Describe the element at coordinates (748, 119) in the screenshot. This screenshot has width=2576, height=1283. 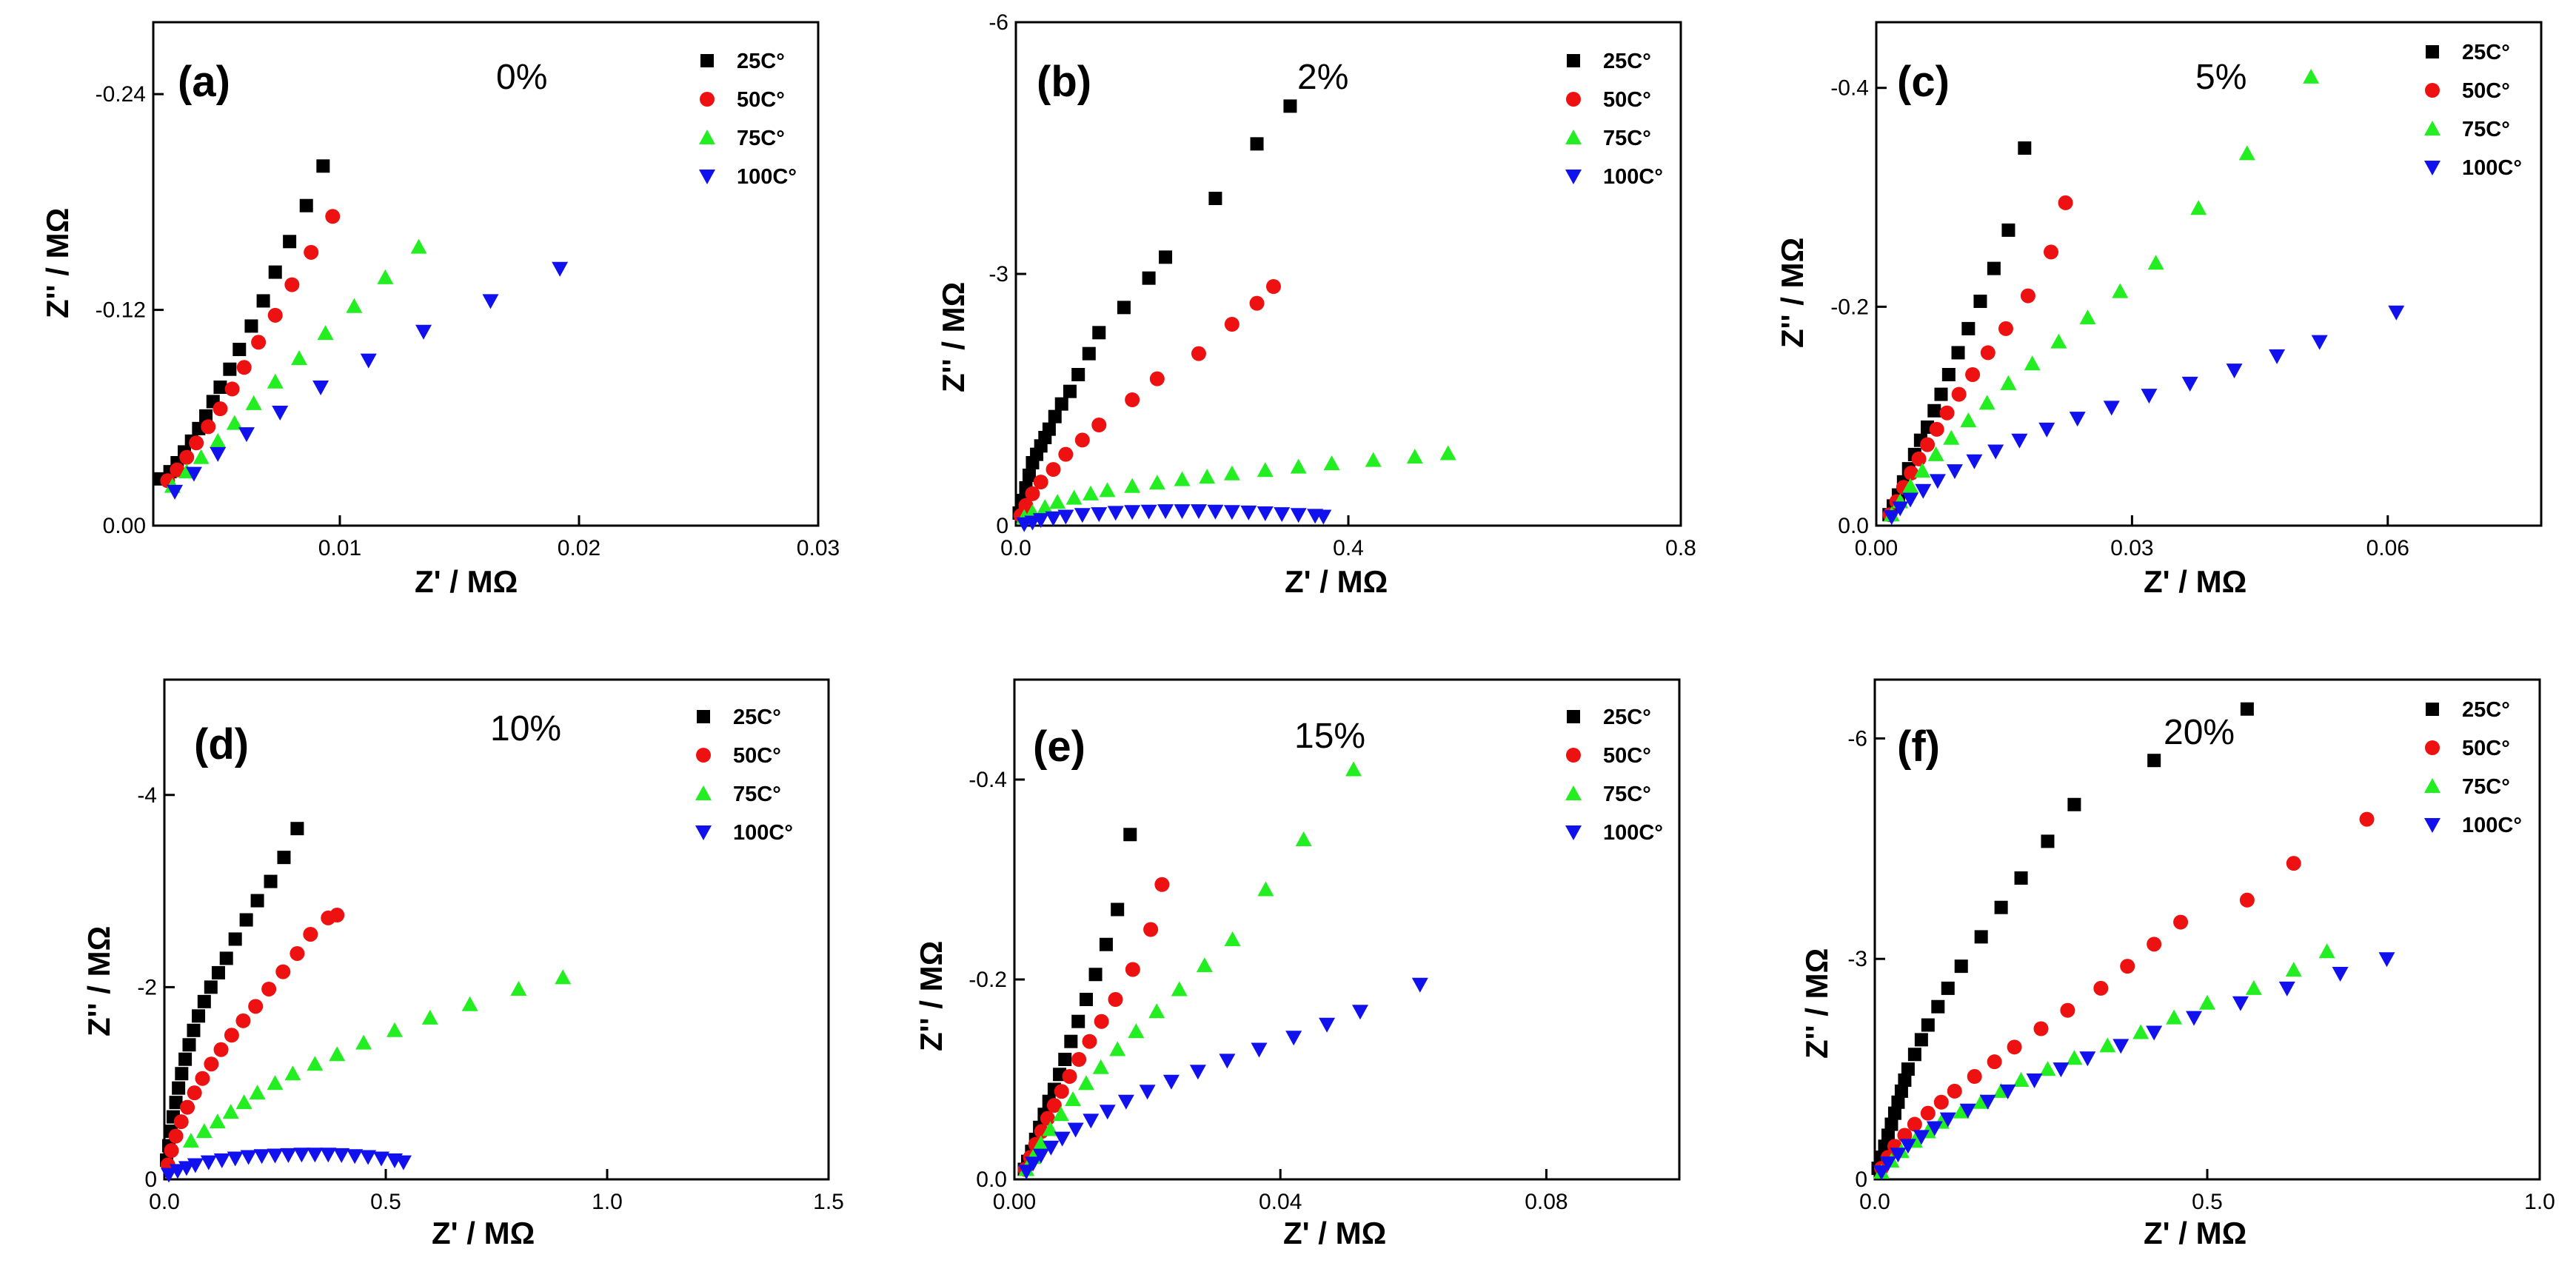
I see `panel-a-legend: 25C° 50C° 75C° 100C°` at that location.